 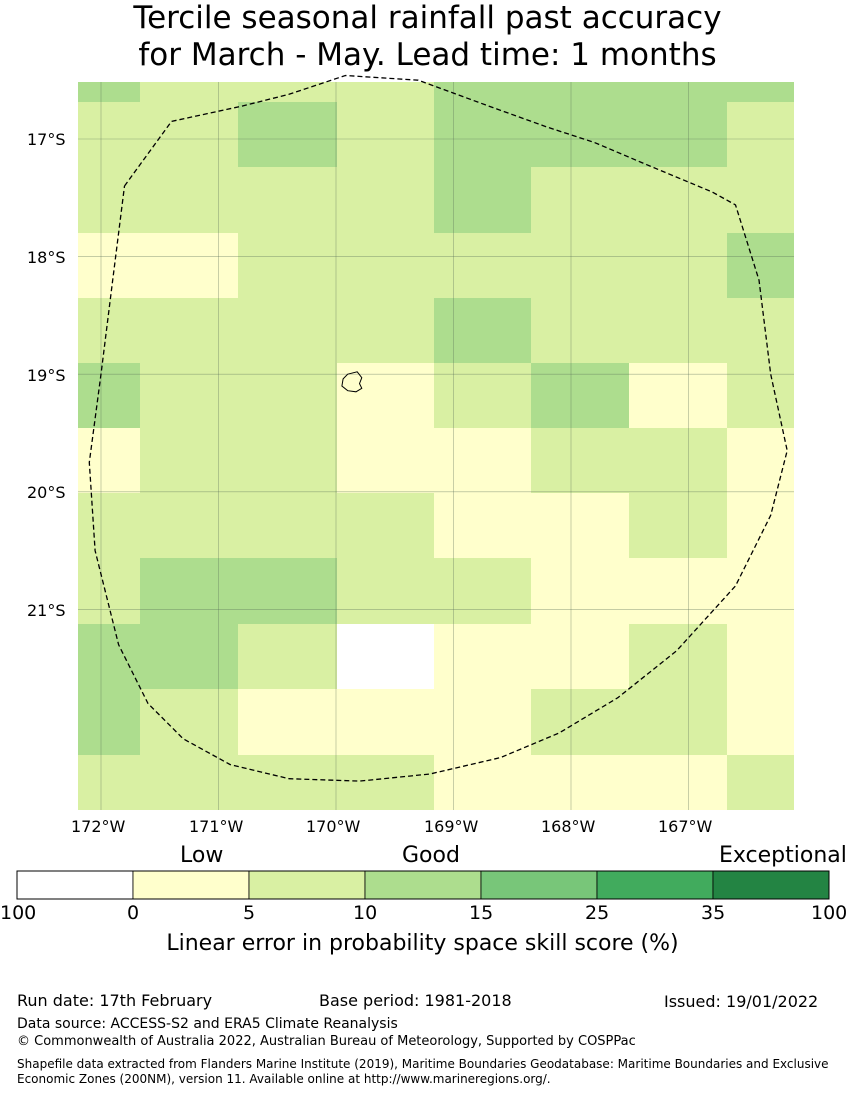 What do you see at coordinates (568, 826) in the screenshot?
I see `lon-label-168w: 168°W` at bounding box center [568, 826].